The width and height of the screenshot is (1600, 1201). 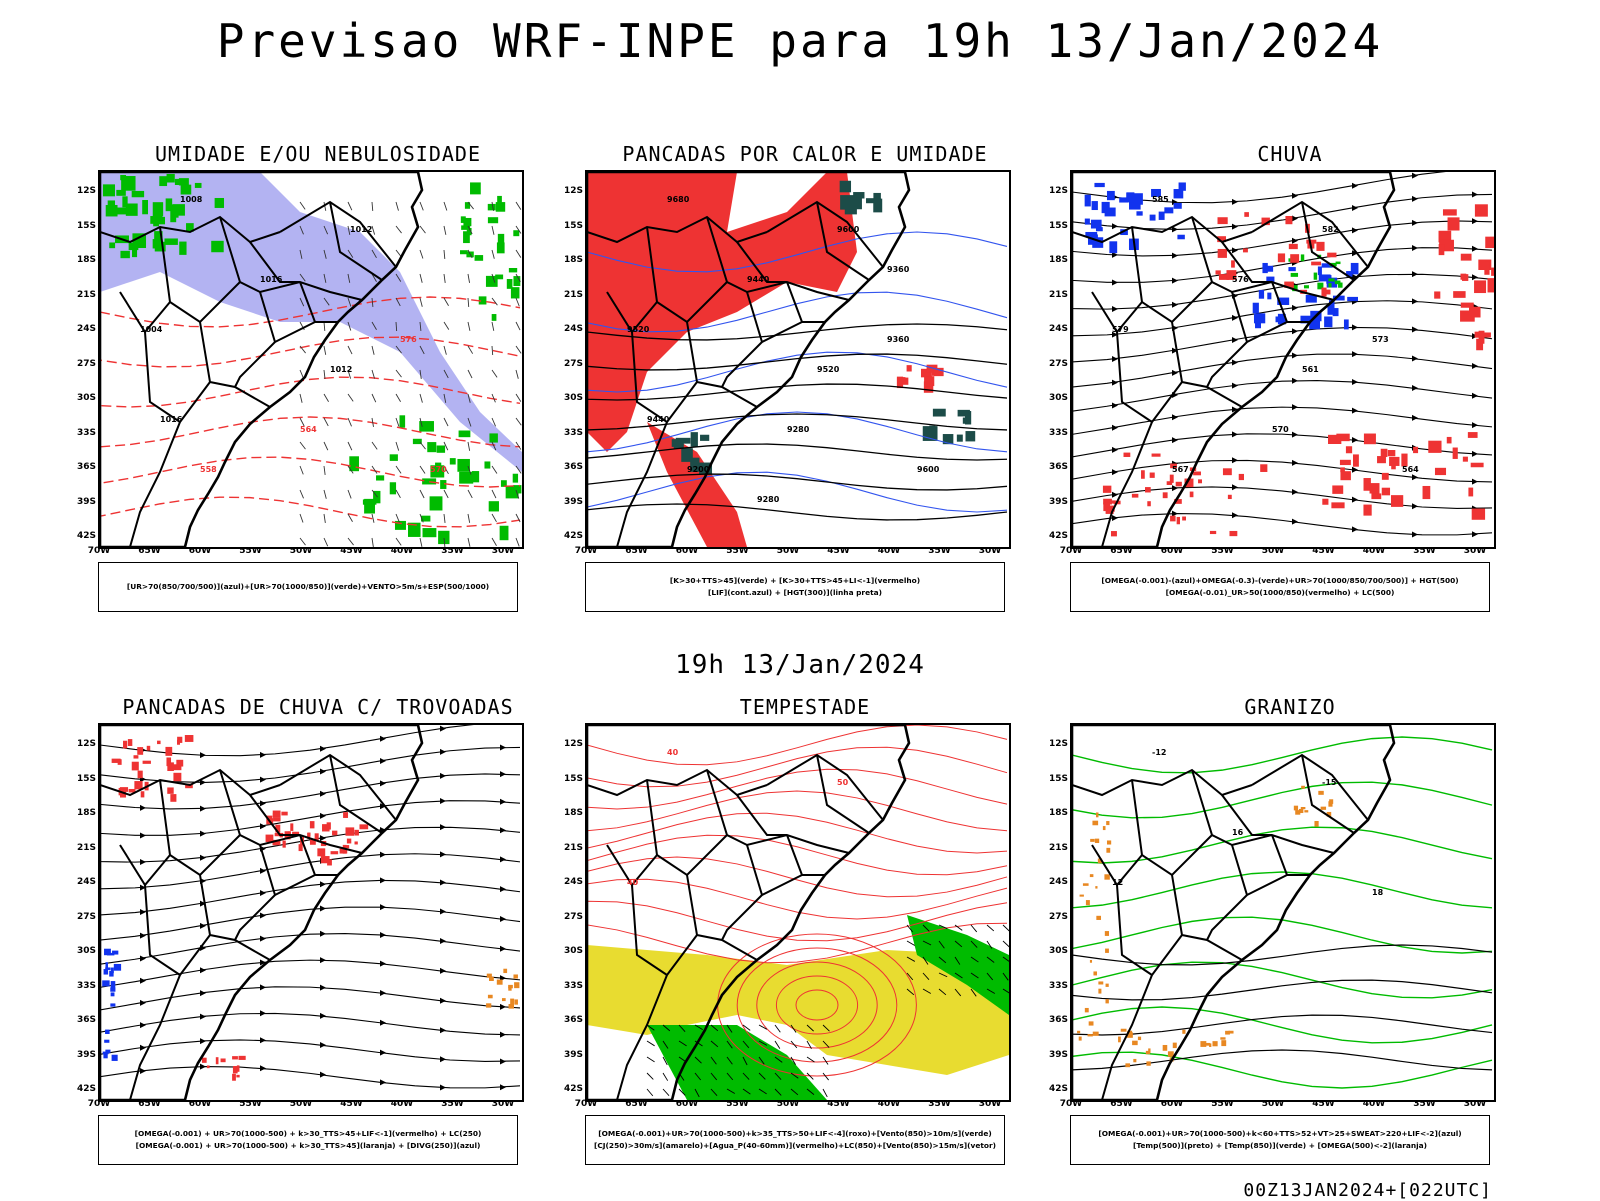 What do you see at coordinates (1160, 199) in the screenshot?
I see `contour-label: 585` at bounding box center [1160, 199].